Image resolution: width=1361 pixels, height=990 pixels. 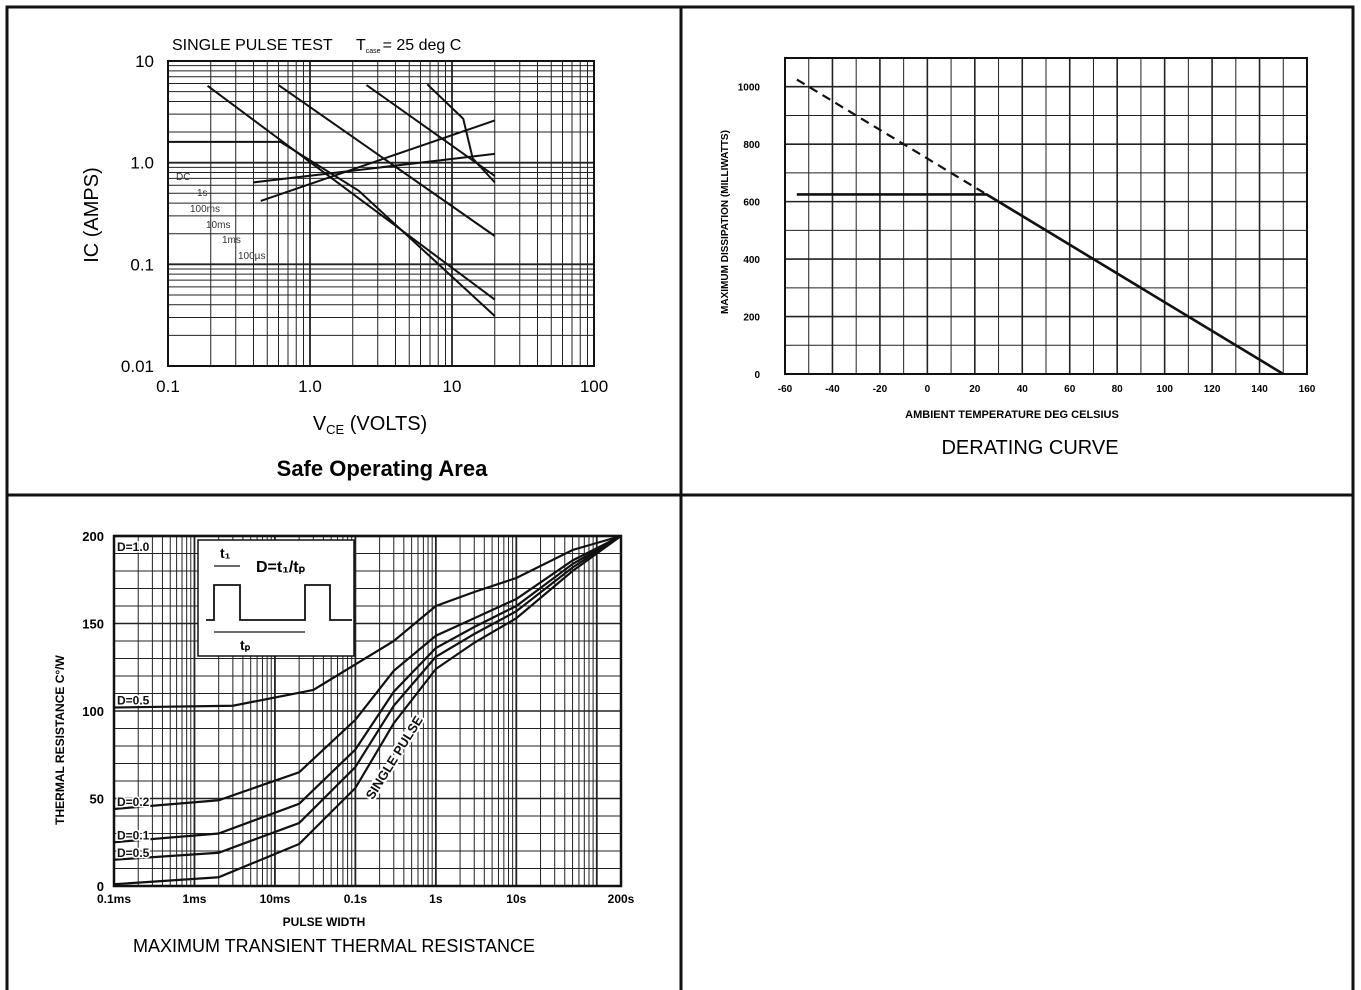 I want to click on soa-curve-label: DC, so click(x=183, y=177).